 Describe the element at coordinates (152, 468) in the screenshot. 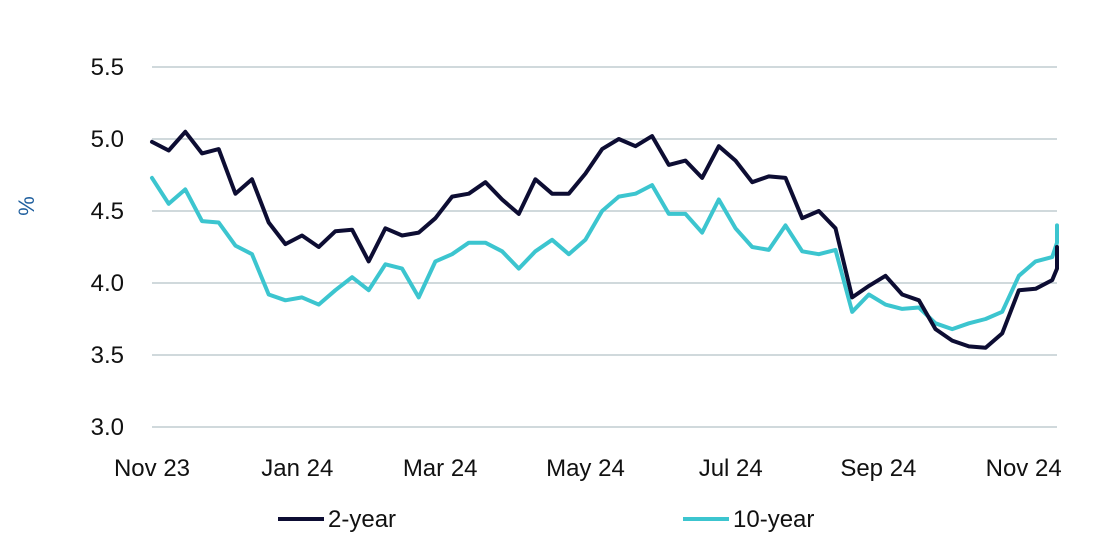

I see `x-tick-label: Nov 23` at that location.